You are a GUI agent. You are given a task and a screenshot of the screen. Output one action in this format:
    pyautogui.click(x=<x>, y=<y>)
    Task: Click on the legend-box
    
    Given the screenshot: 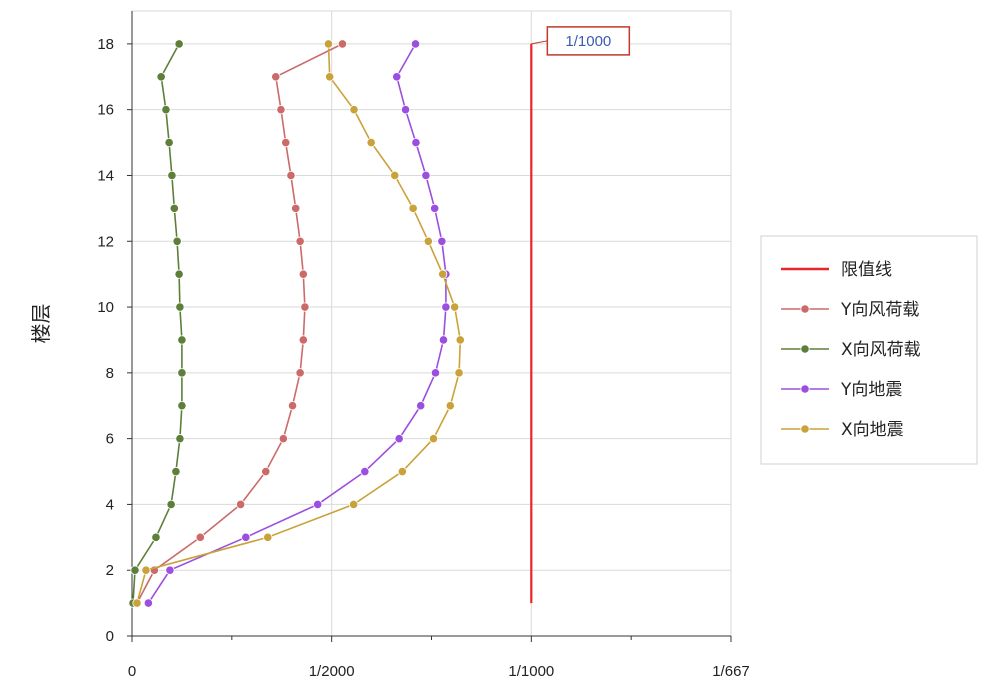 What is the action you would take?
    pyautogui.click(x=869, y=350)
    